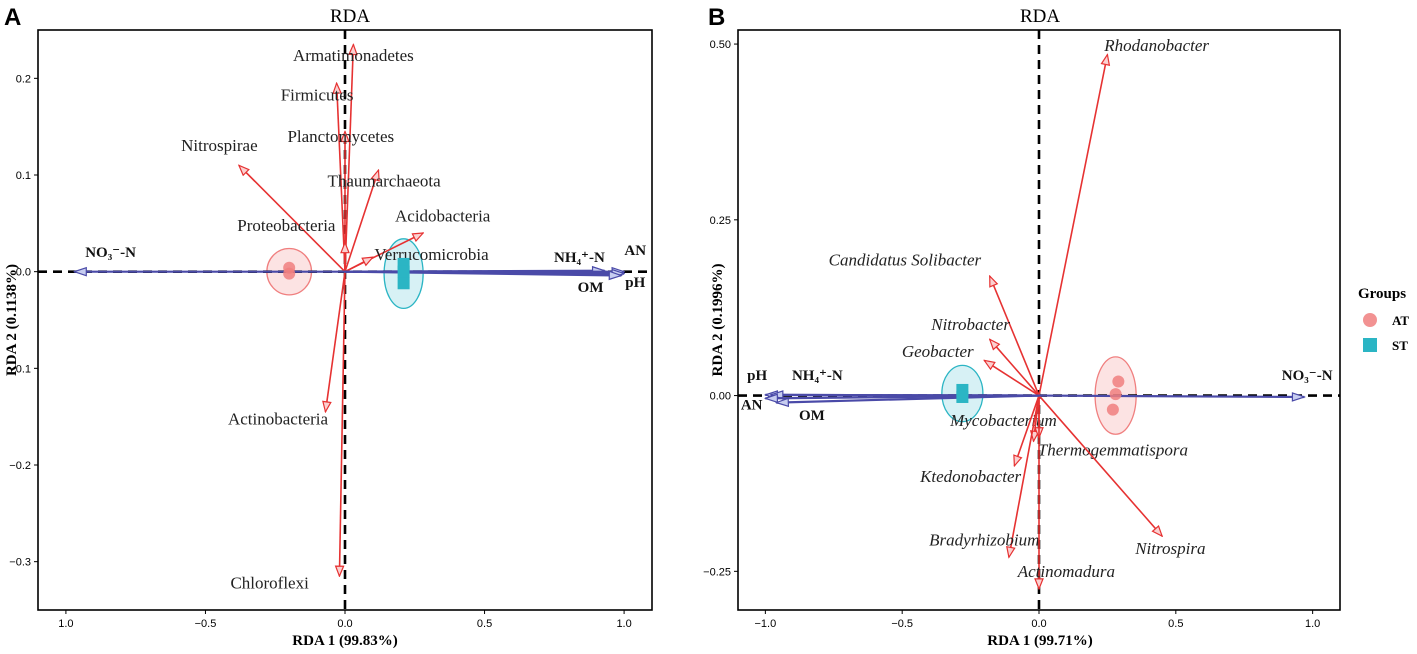  I want to click on panel-b-x-tick-label: −1.0, so click(766, 624).